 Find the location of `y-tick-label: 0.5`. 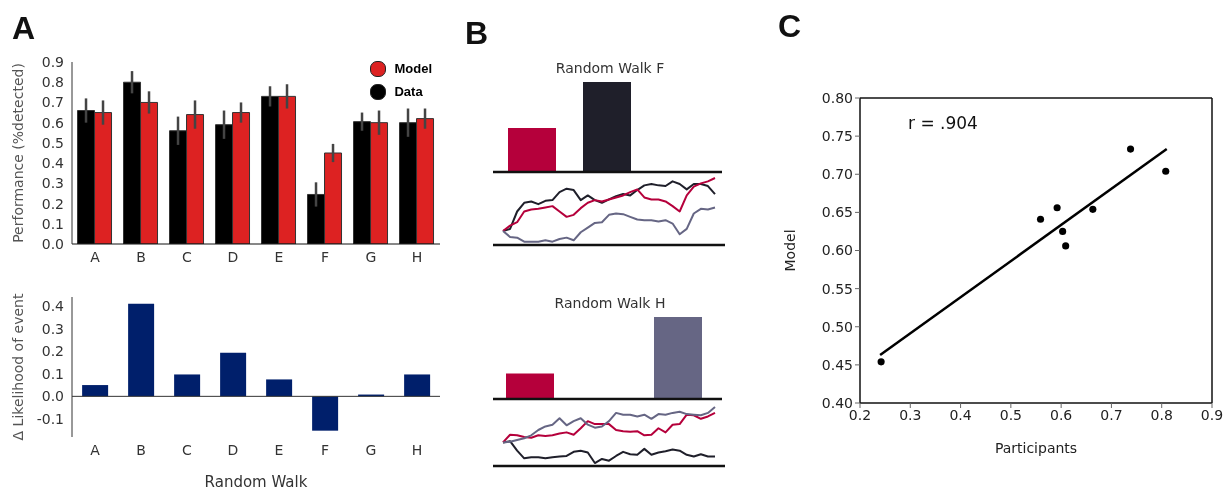

y-tick-label: 0.5 is located at coordinates (52, 142).